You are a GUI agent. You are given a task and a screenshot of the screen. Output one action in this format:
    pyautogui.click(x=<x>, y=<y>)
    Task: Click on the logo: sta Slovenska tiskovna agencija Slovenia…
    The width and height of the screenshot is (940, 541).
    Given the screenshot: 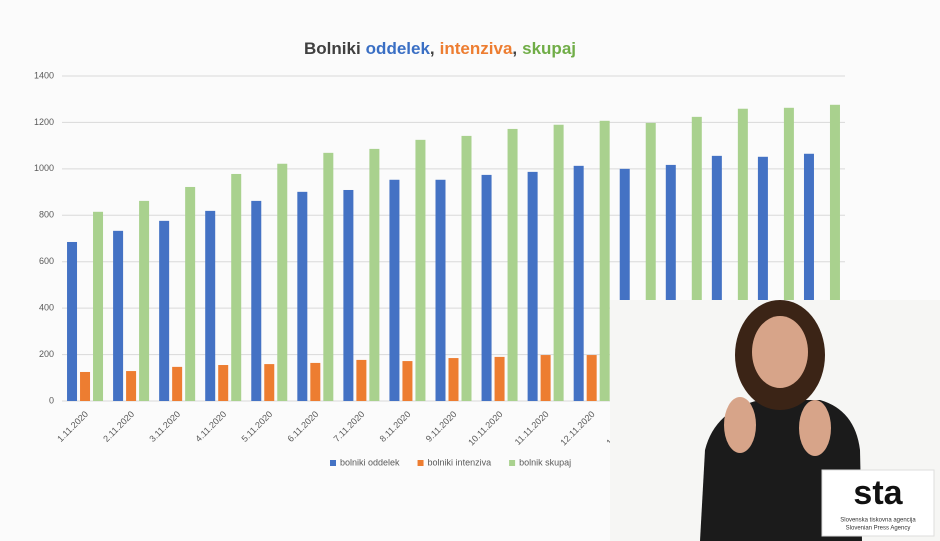 What is the action you would take?
    pyautogui.click(x=878, y=503)
    